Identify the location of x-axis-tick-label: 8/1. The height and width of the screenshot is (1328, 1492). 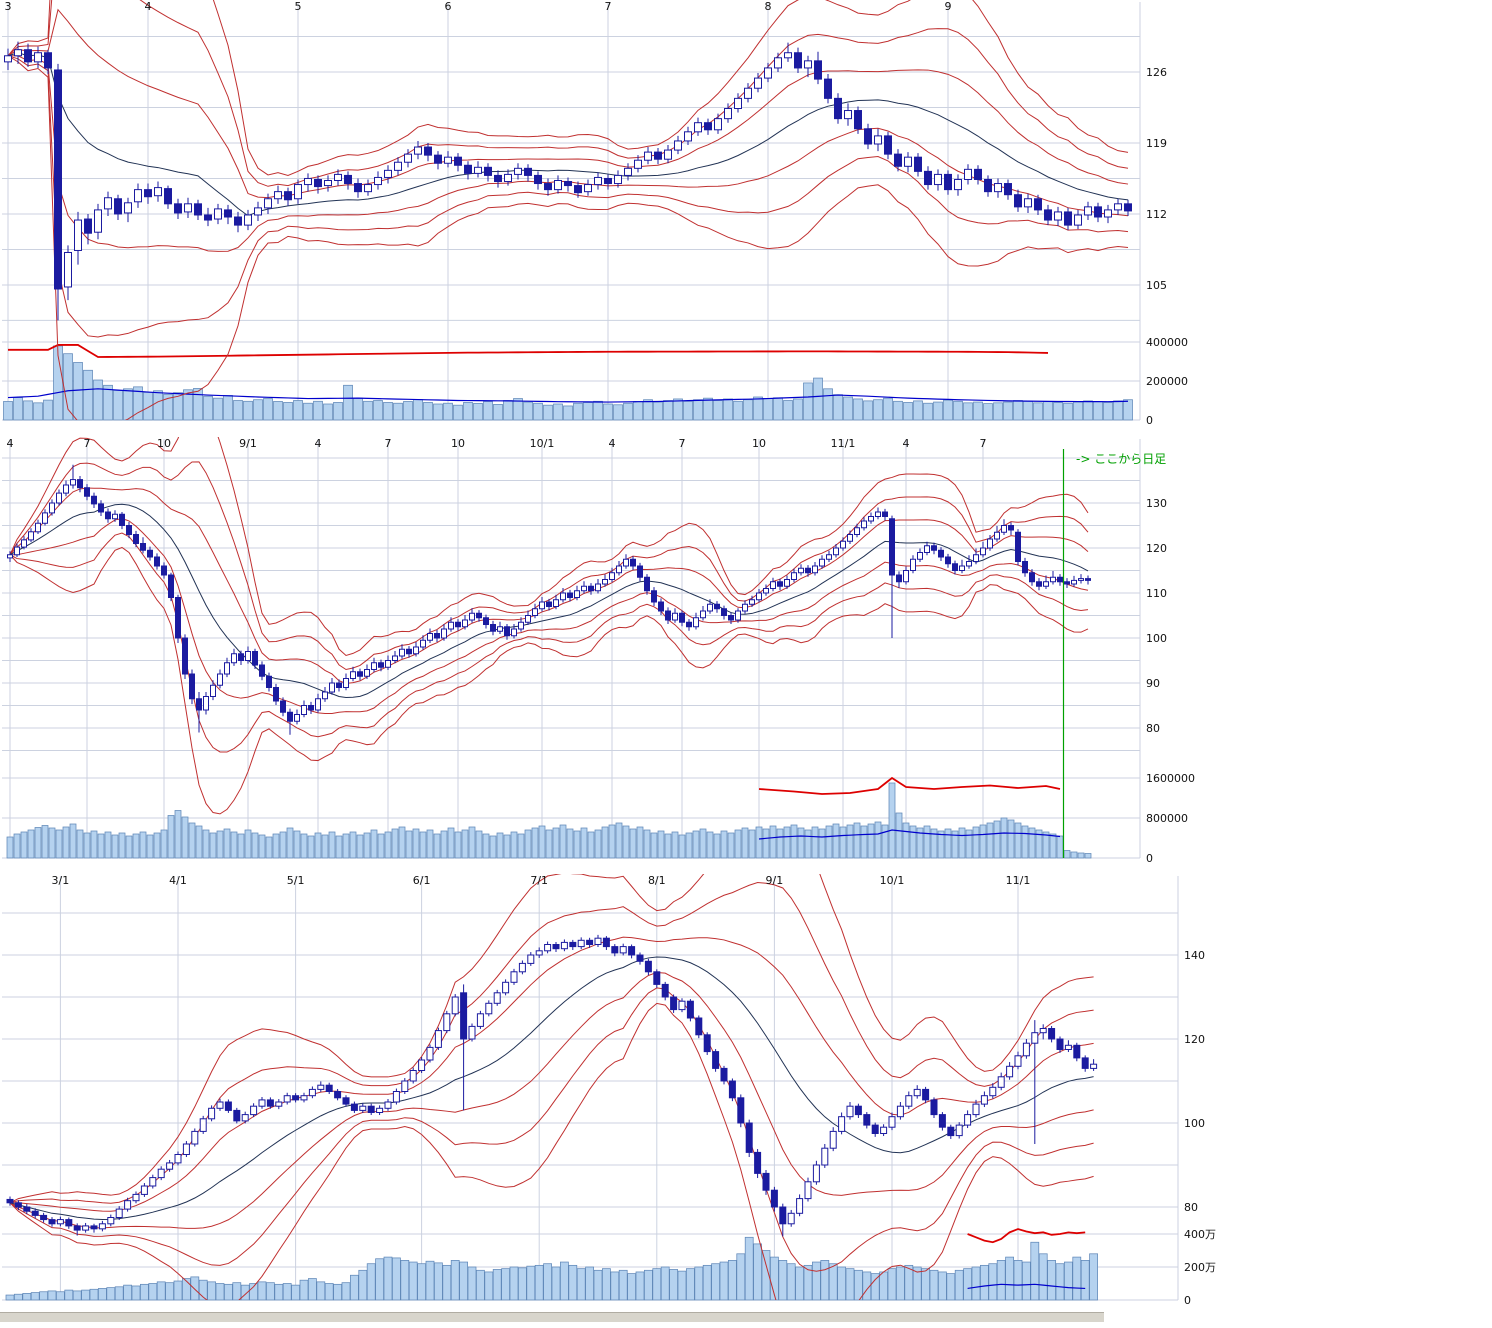
(657, 880).